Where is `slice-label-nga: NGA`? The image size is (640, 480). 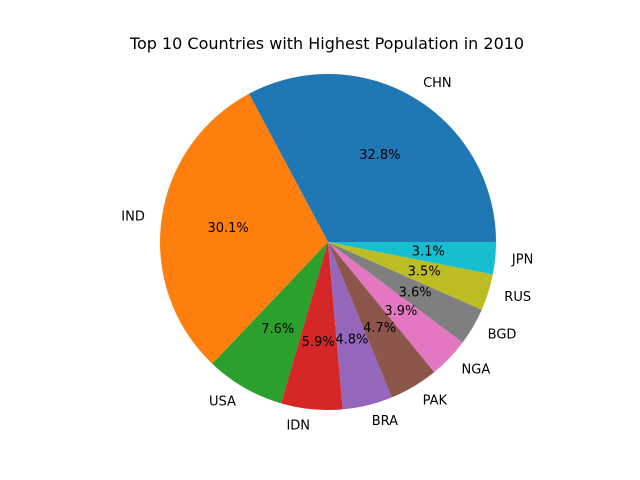 slice-label-nga: NGA is located at coordinates (476, 369).